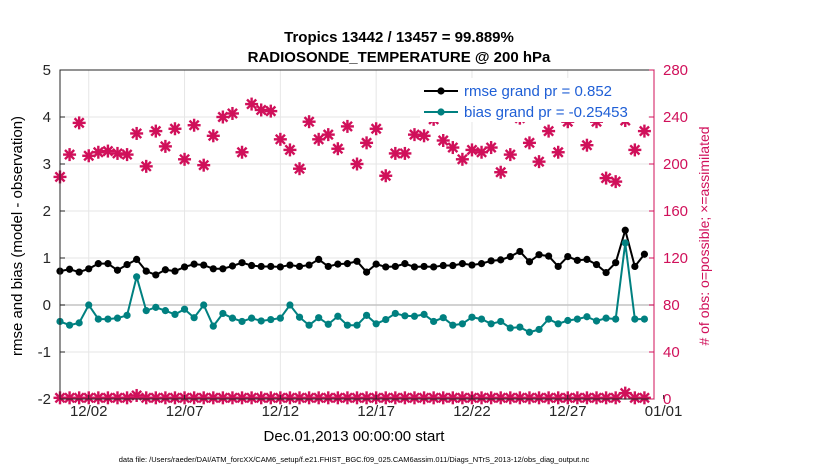 Image resolution: width=830 pixels, height=470 pixels. I want to click on y-tick-label: 0, so click(47, 305).